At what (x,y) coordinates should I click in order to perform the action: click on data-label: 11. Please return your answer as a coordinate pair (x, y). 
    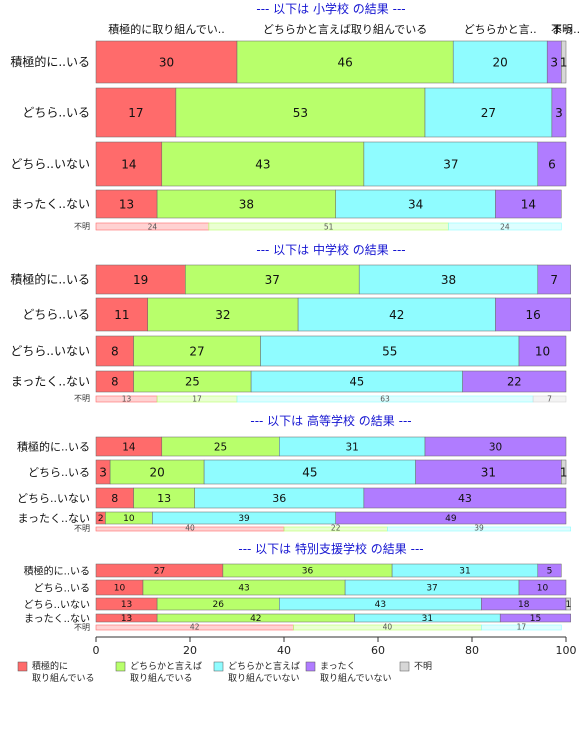
    Looking at the image, I should click on (121, 315).